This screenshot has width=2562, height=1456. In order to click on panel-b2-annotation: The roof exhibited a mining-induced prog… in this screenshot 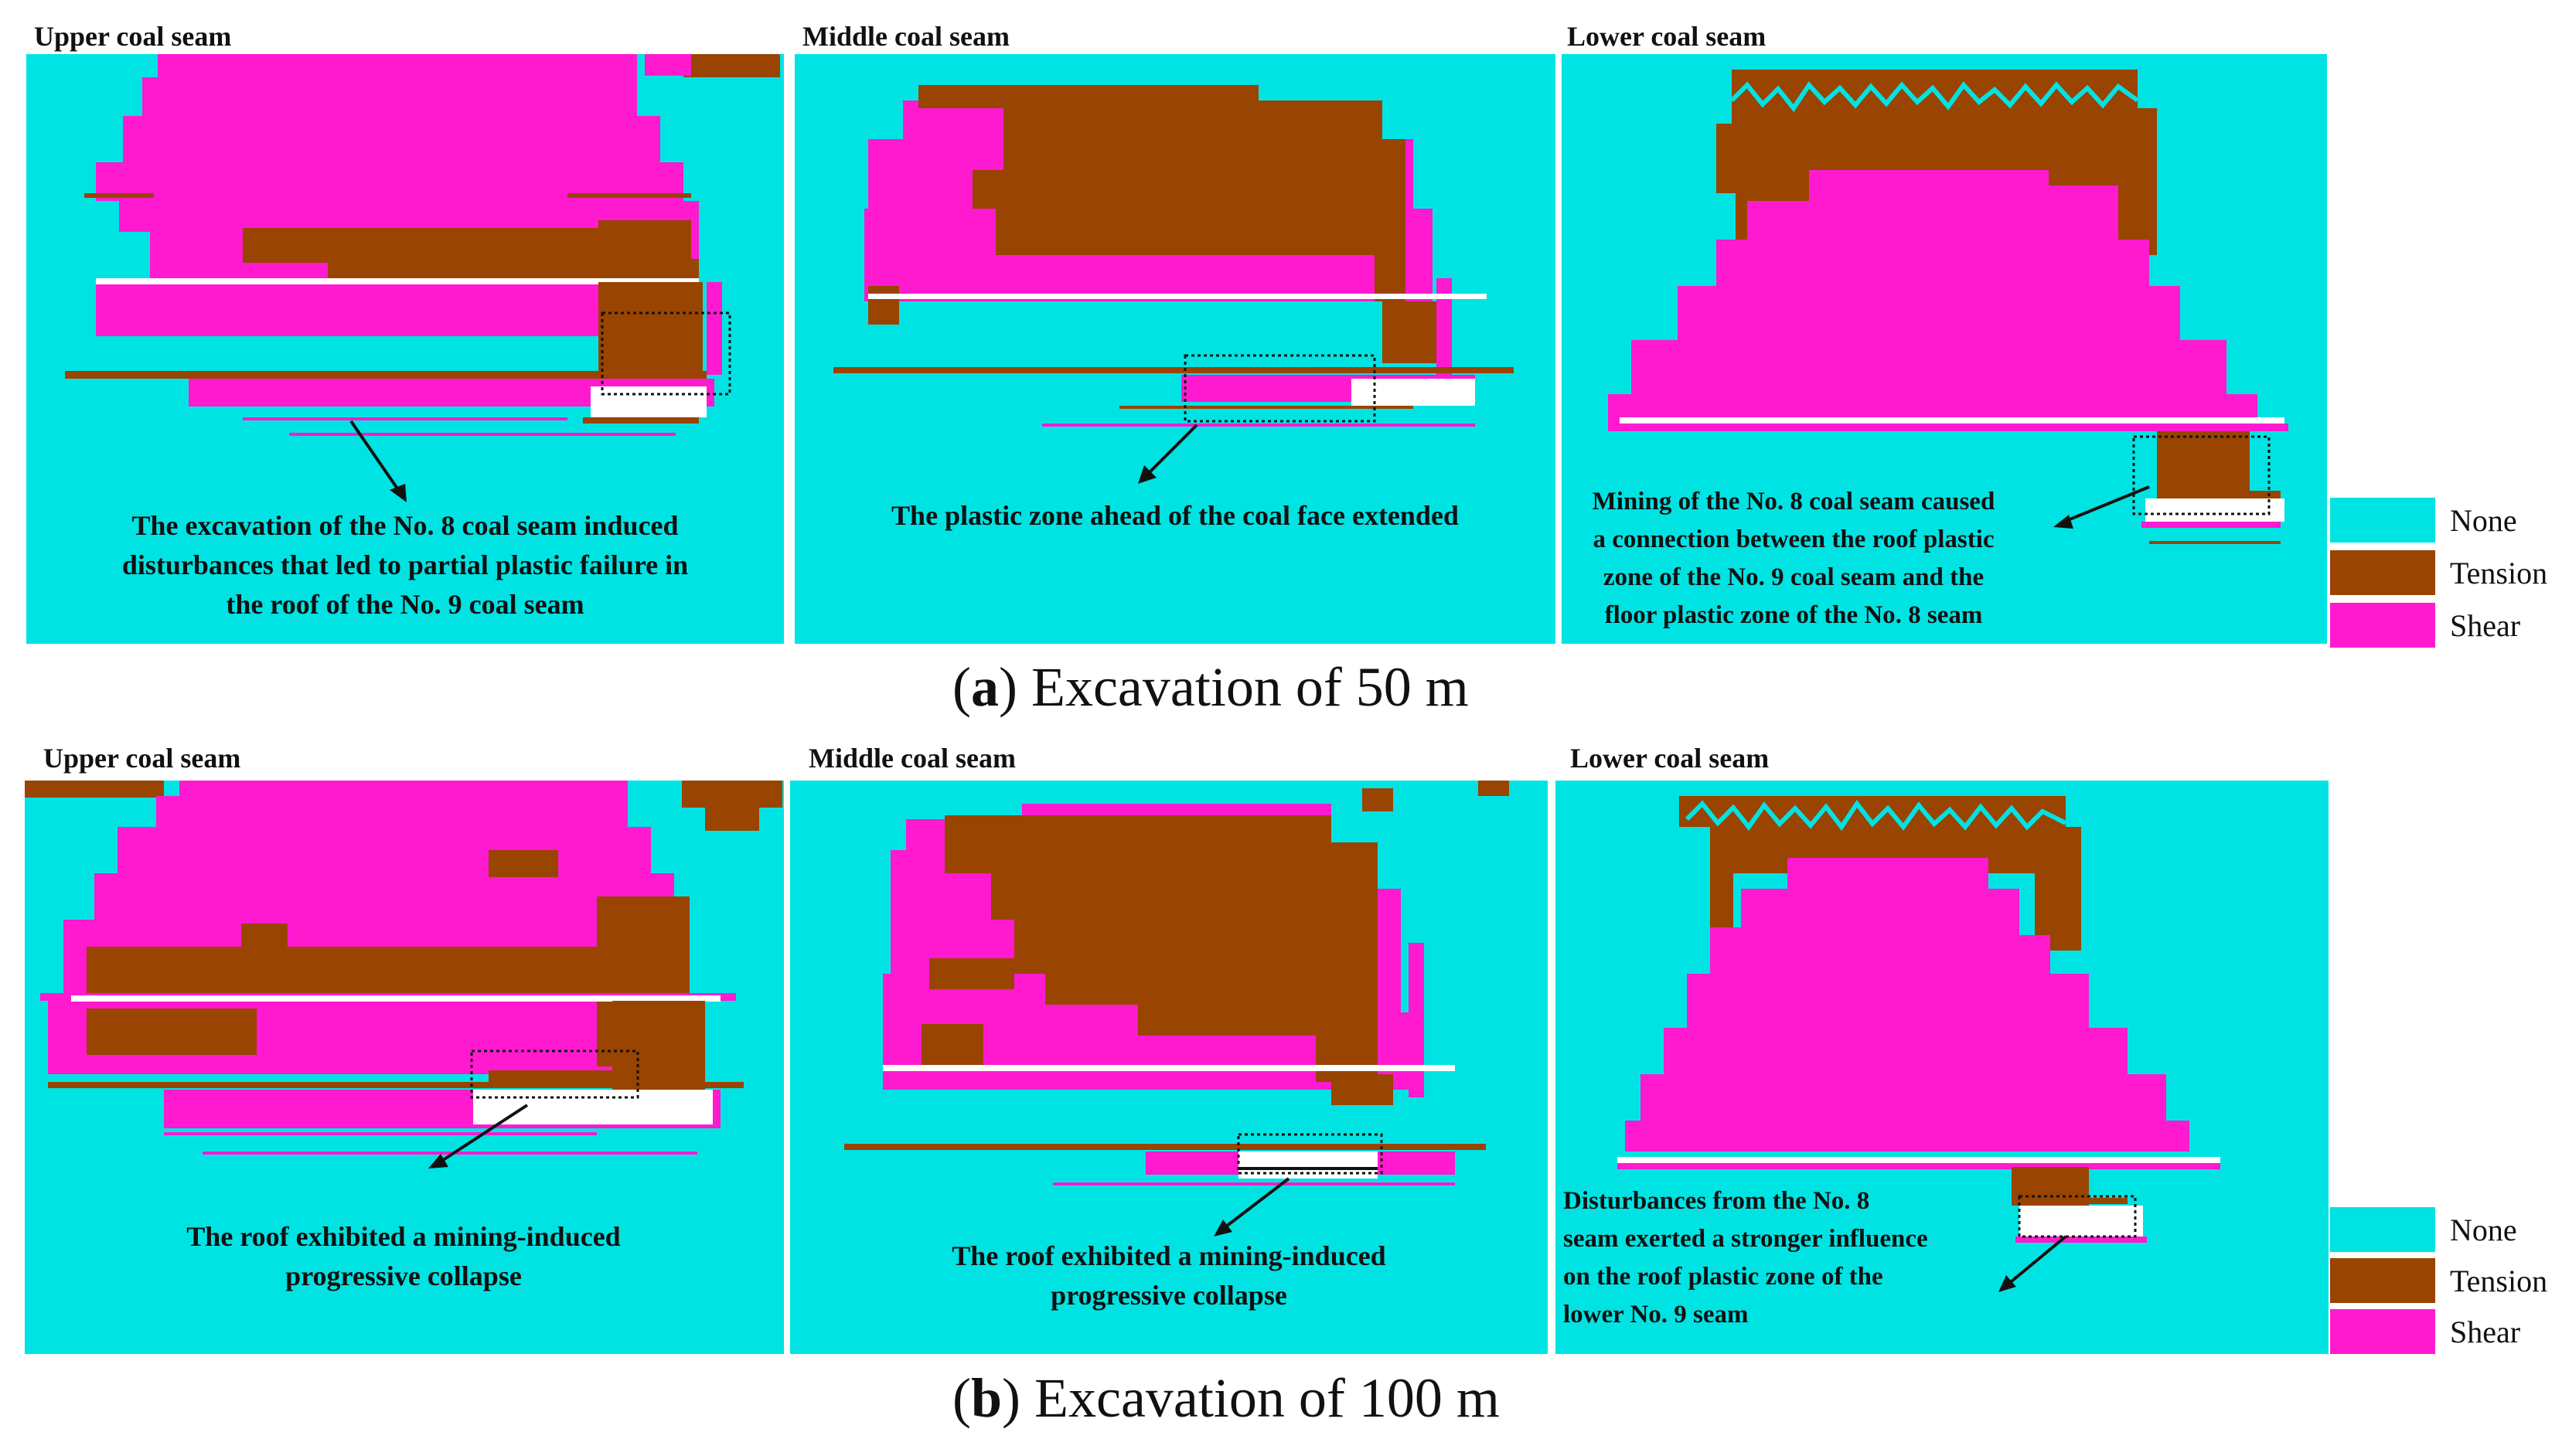, I will do `click(1169, 1276)`.